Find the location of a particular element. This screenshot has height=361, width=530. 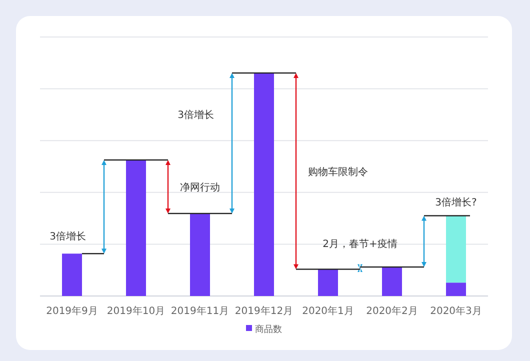

x-tick-label: 2020年1月 is located at coordinates (328, 311).